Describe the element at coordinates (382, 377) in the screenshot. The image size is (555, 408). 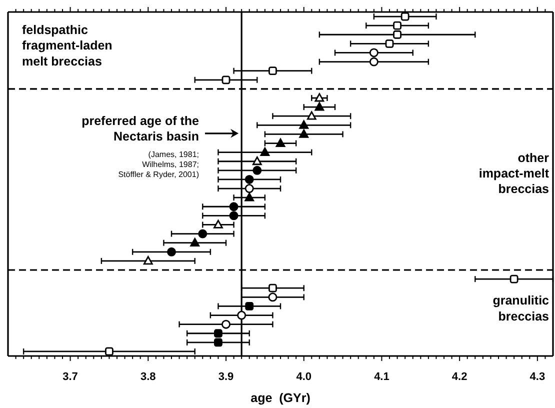
I see `x-tick-label: 4.1` at that location.